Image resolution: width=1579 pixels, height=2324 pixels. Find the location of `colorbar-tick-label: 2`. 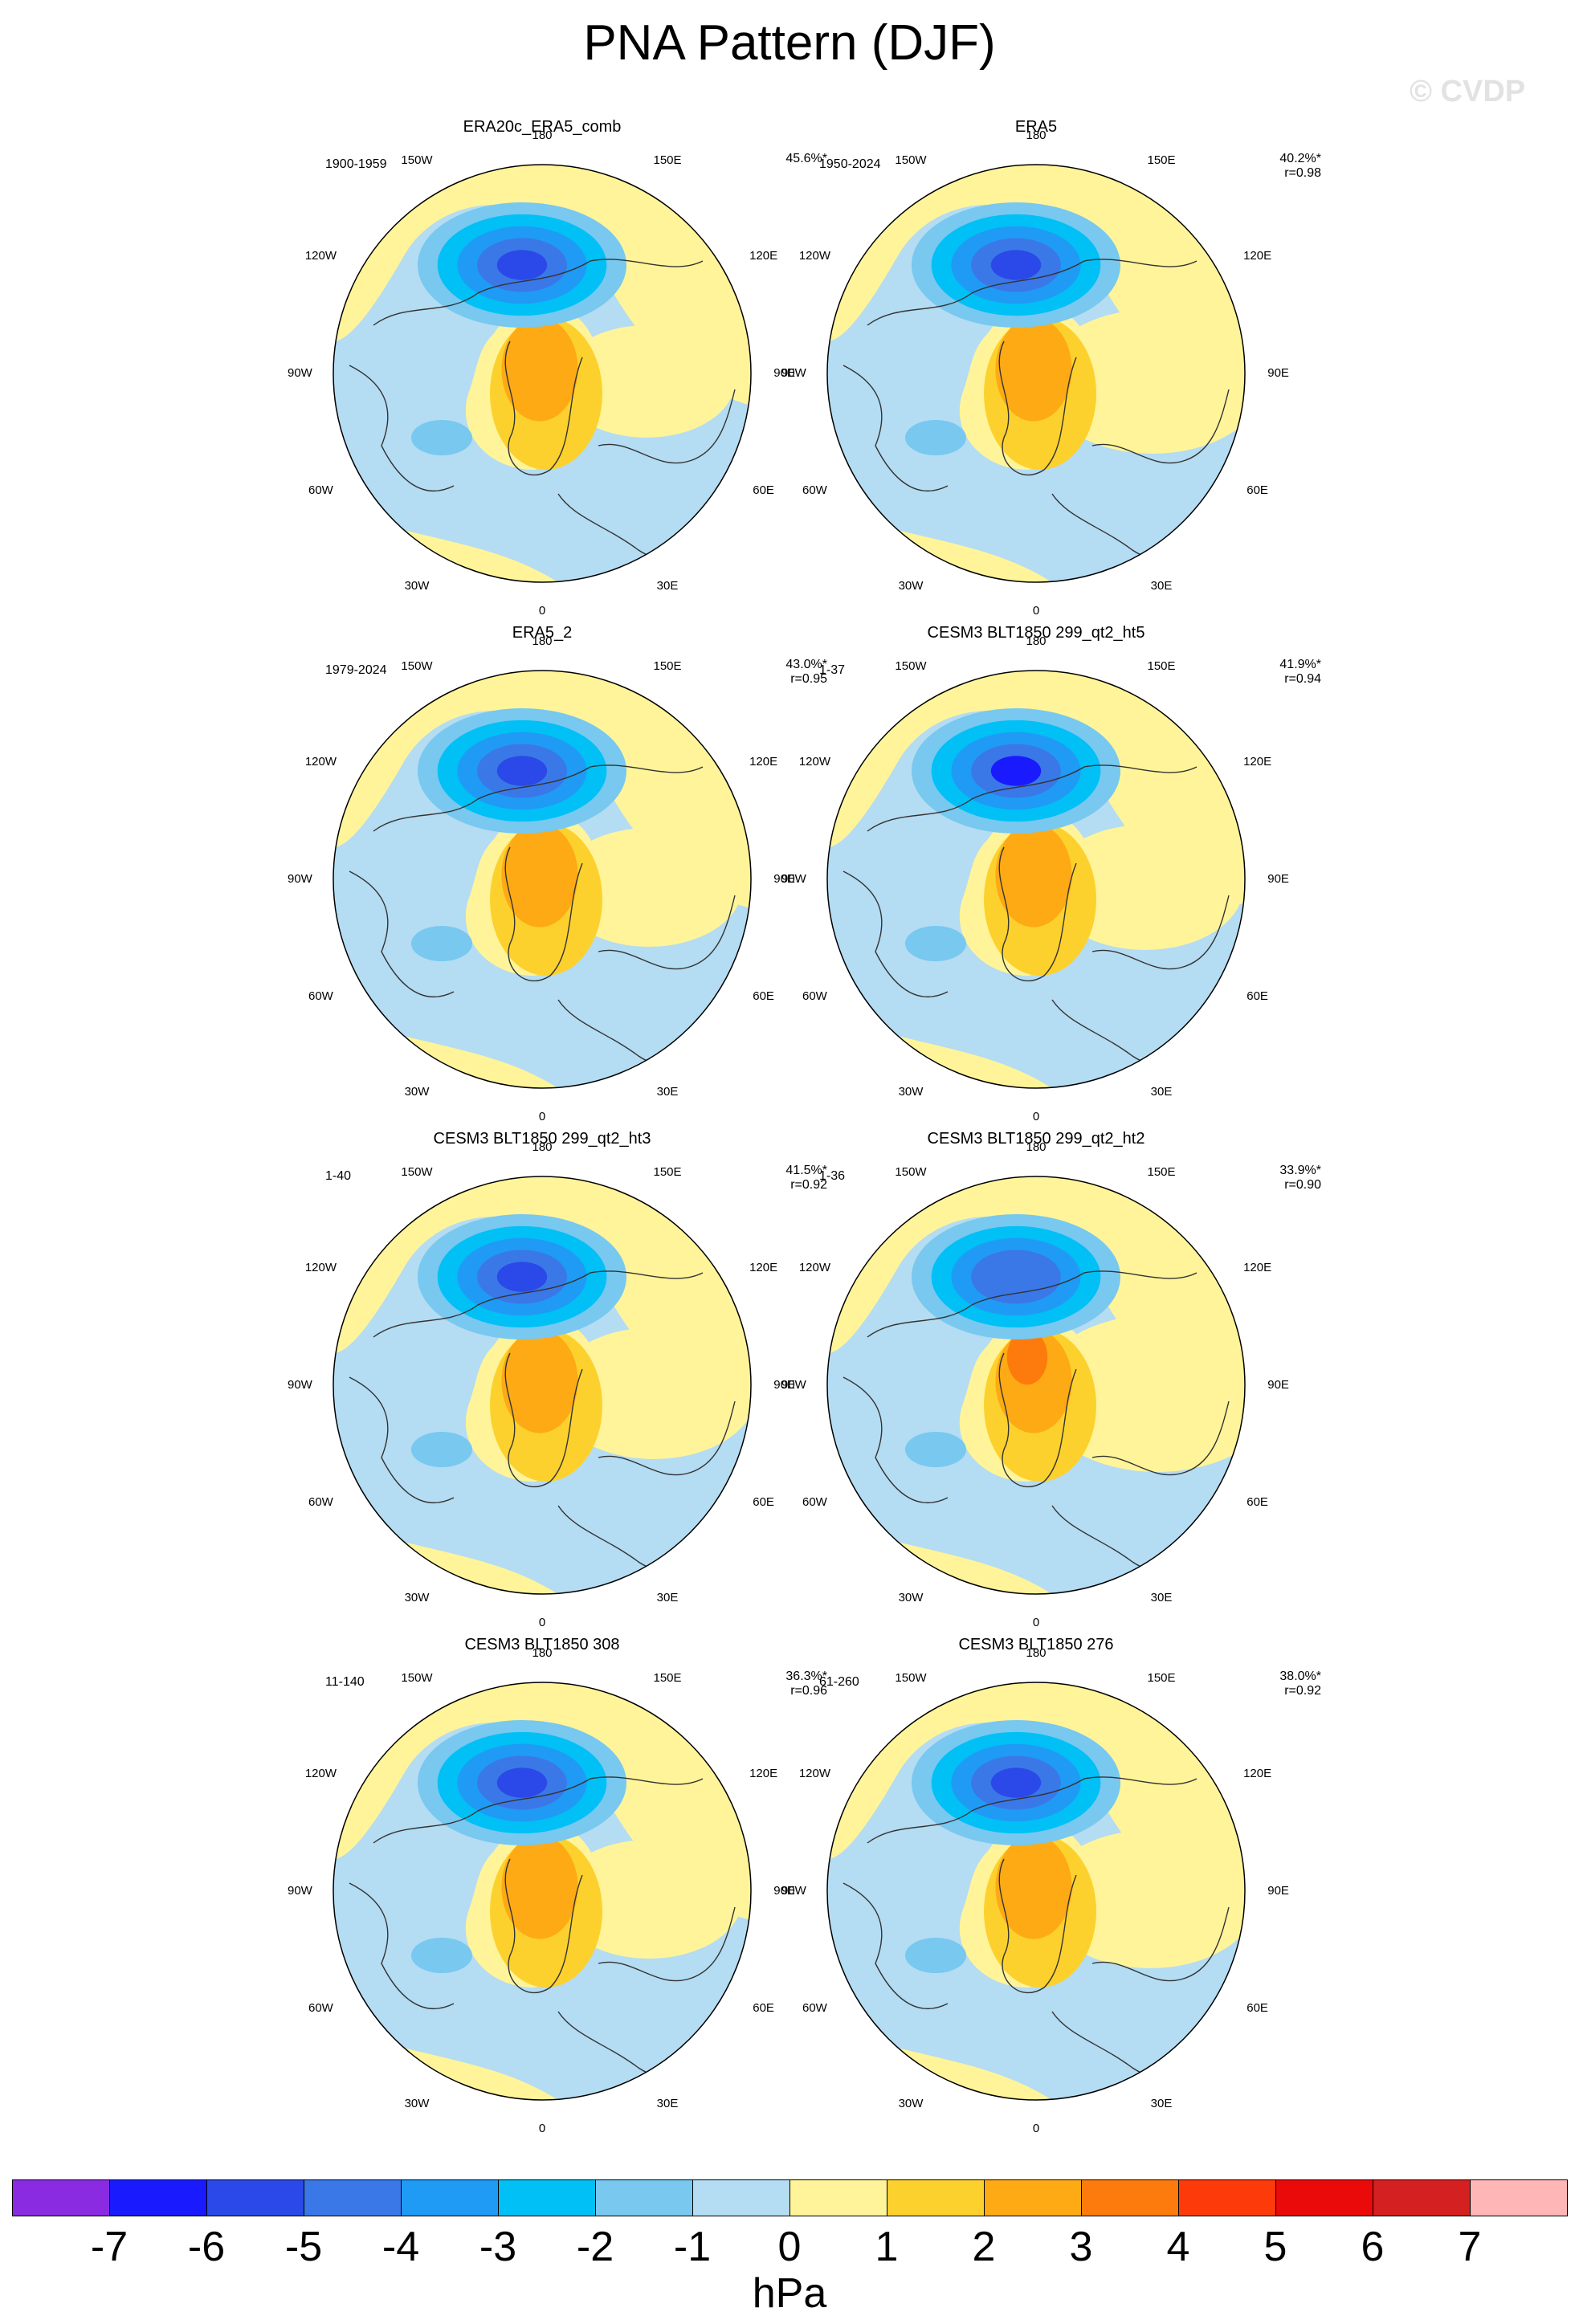

colorbar-tick-label: 2 is located at coordinates (984, 2247).